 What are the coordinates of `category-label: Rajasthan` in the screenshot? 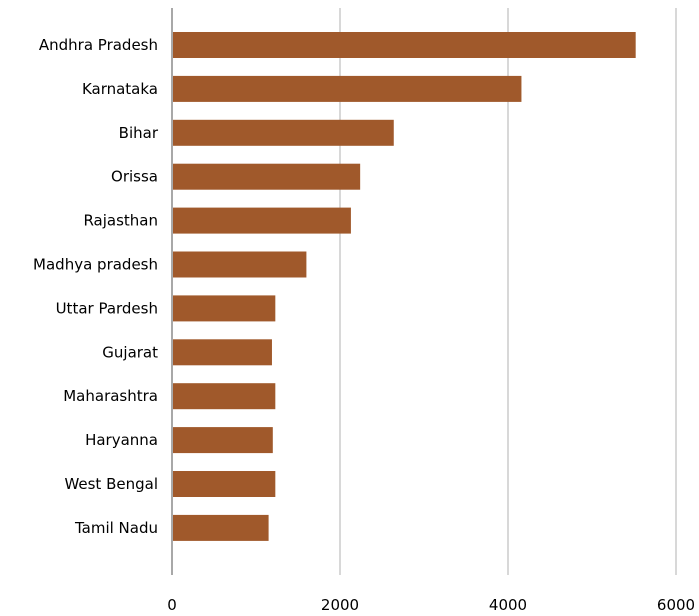 It's located at (120, 221).